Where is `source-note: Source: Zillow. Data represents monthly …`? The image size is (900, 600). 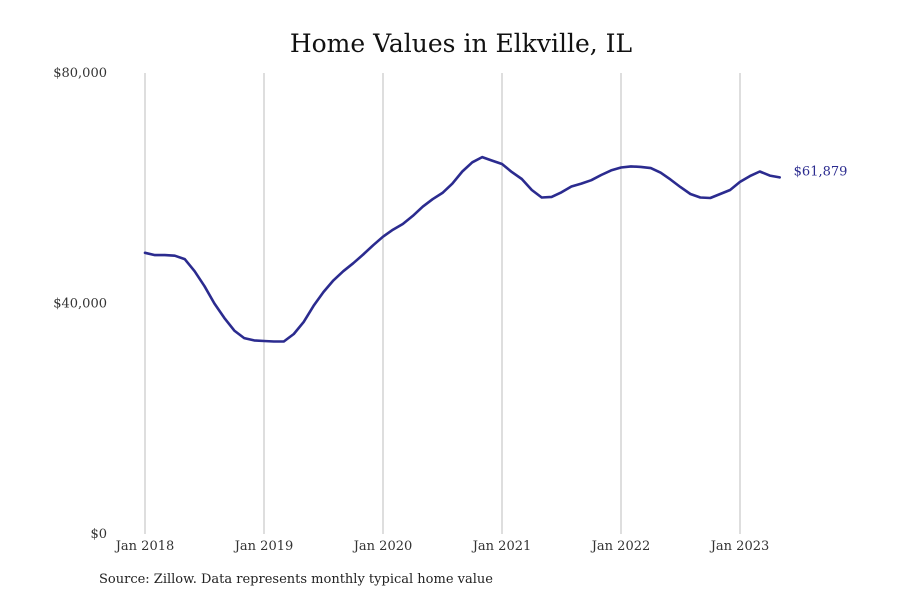 source-note: Source: Zillow. Data represents monthly … is located at coordinates (296, 579).